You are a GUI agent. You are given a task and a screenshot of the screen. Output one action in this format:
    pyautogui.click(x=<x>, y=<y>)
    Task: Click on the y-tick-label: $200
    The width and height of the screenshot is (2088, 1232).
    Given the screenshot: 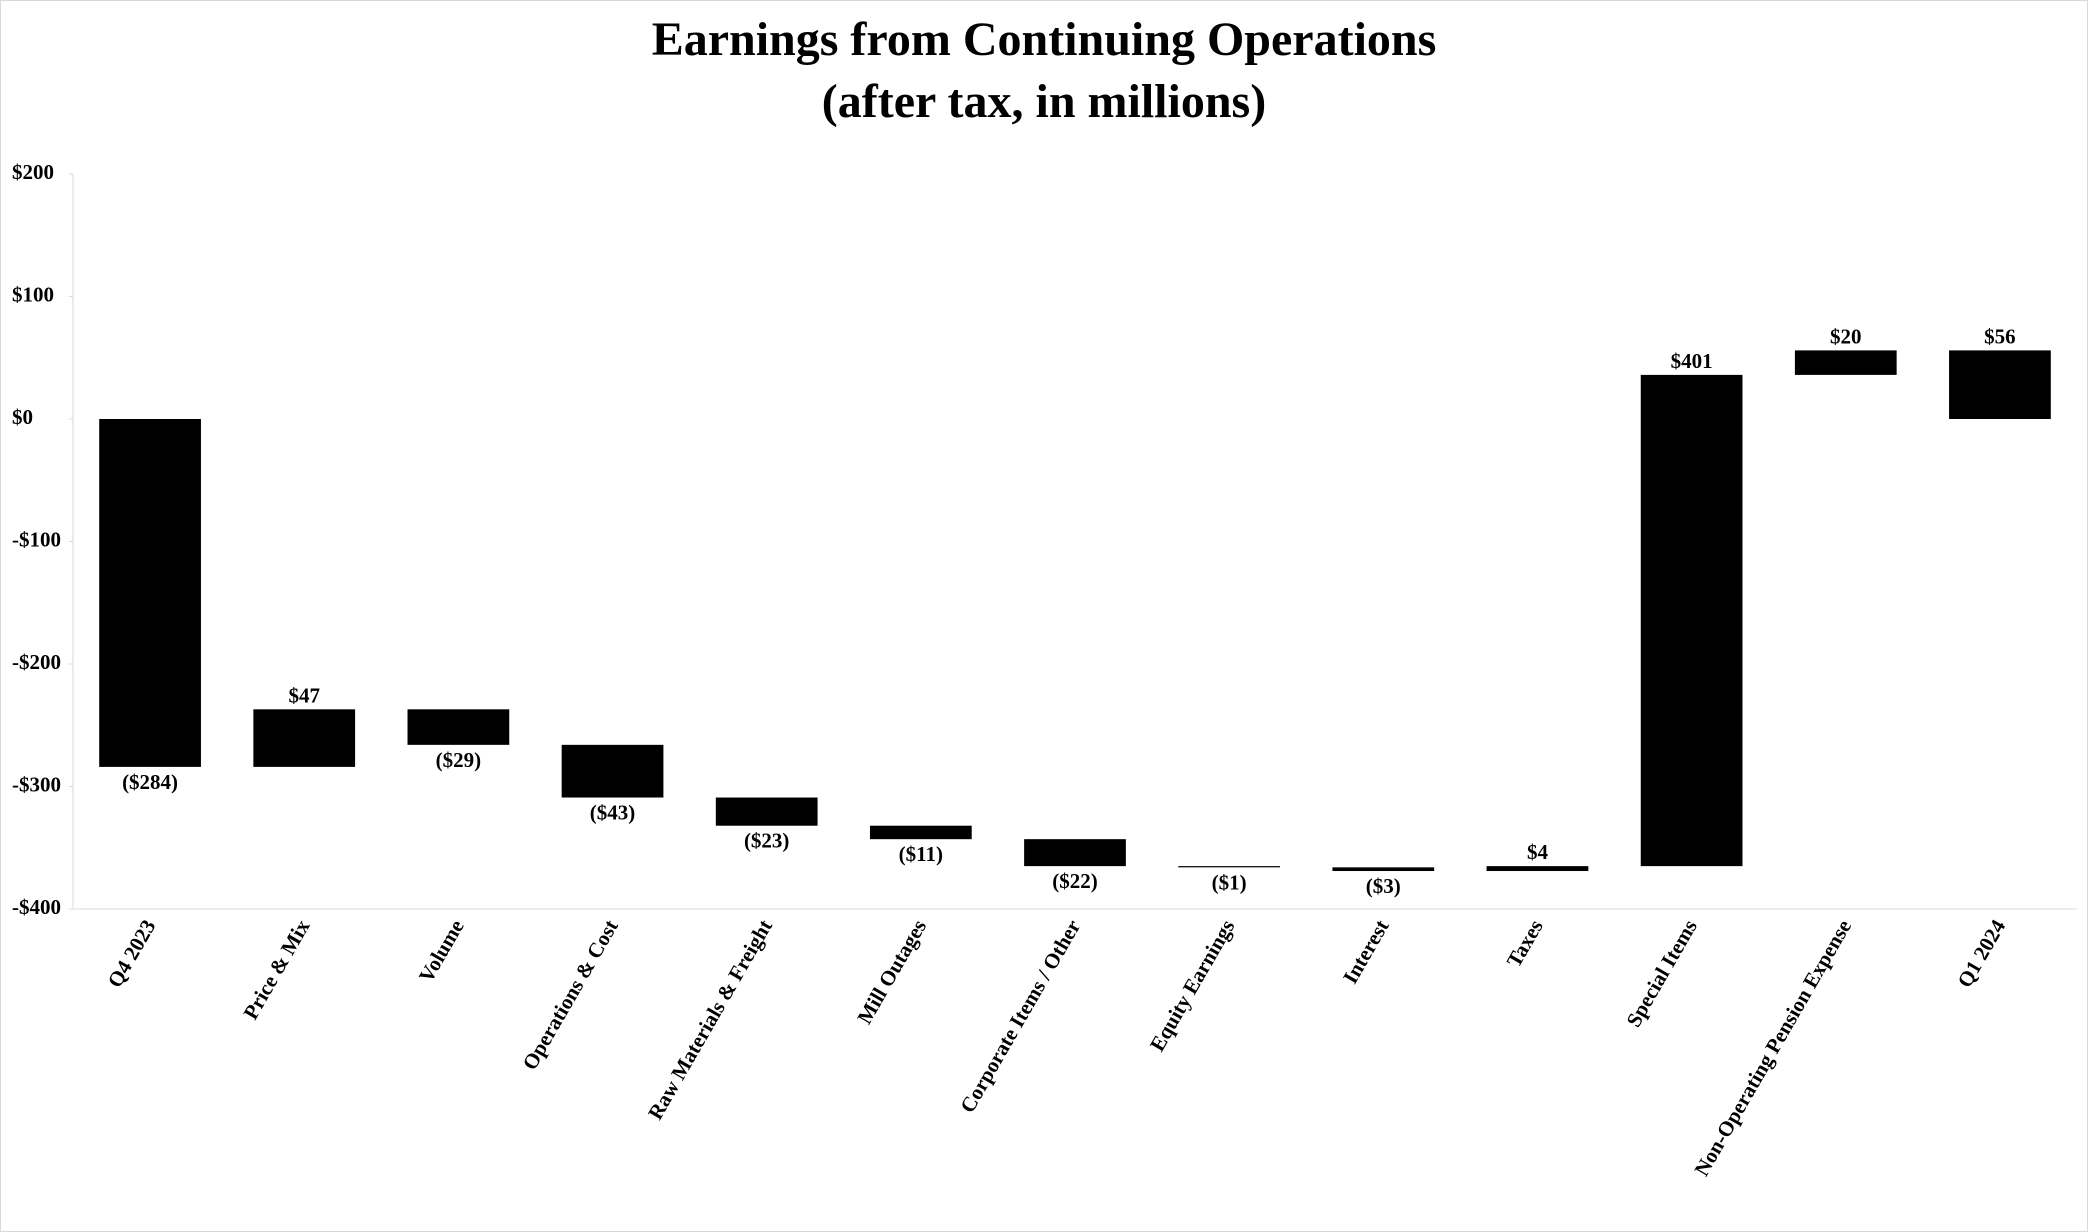 What is the action you would take?
    pyautogui.click(x=33, y=172)
    